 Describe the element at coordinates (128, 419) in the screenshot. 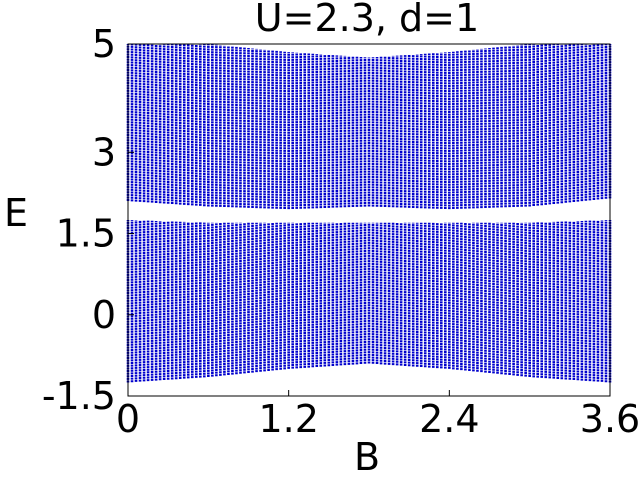

I see `x-tick-label: 0` at that location.